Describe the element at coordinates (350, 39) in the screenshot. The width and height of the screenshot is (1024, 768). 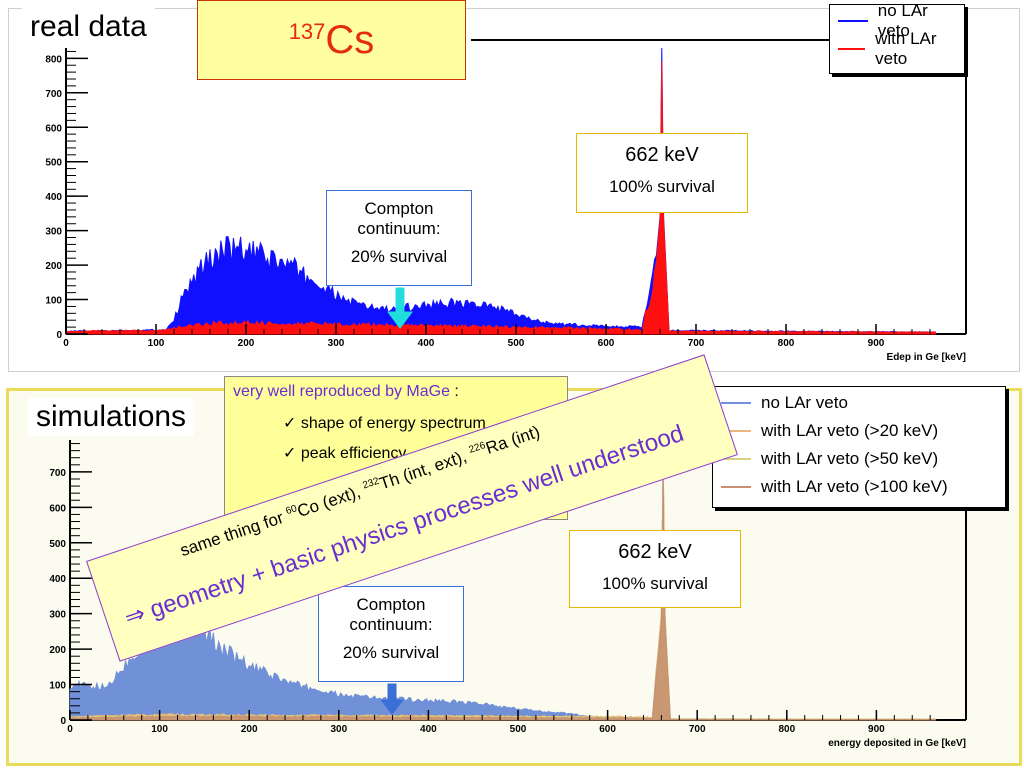
I see `isotope-symbol: Cs` at that location.